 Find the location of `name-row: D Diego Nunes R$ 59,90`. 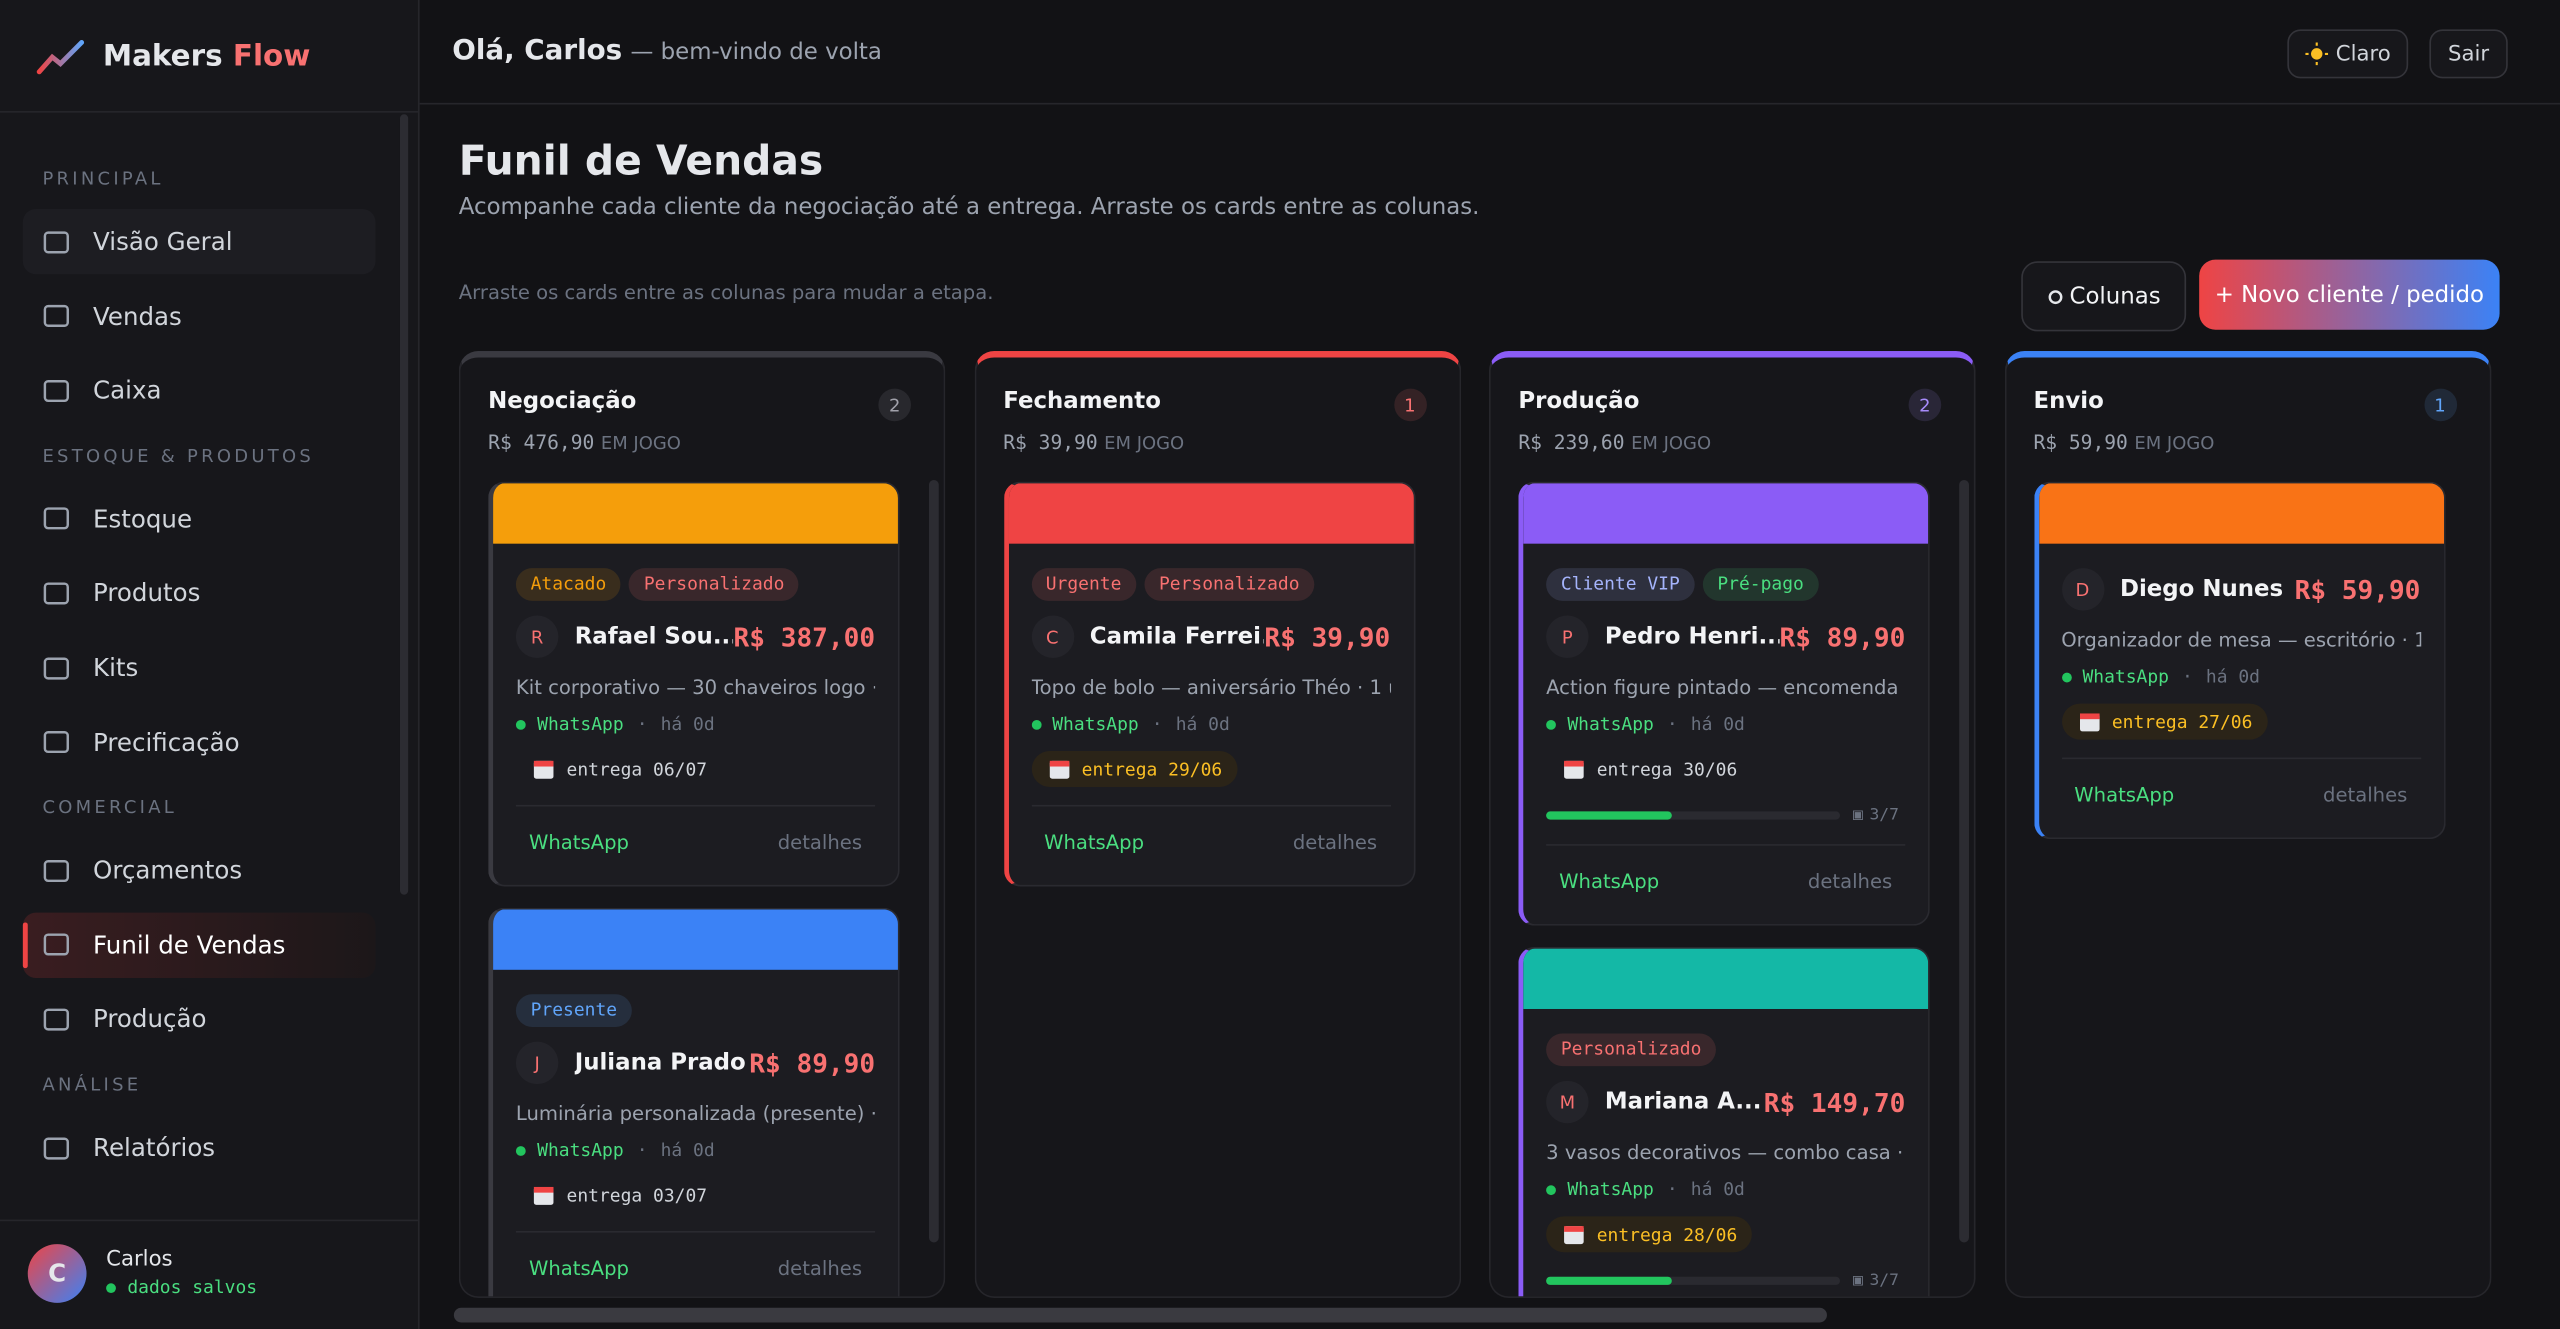

name-row: D Diego Nunes R$ 59,90 is located at coordinates (2240, 589).